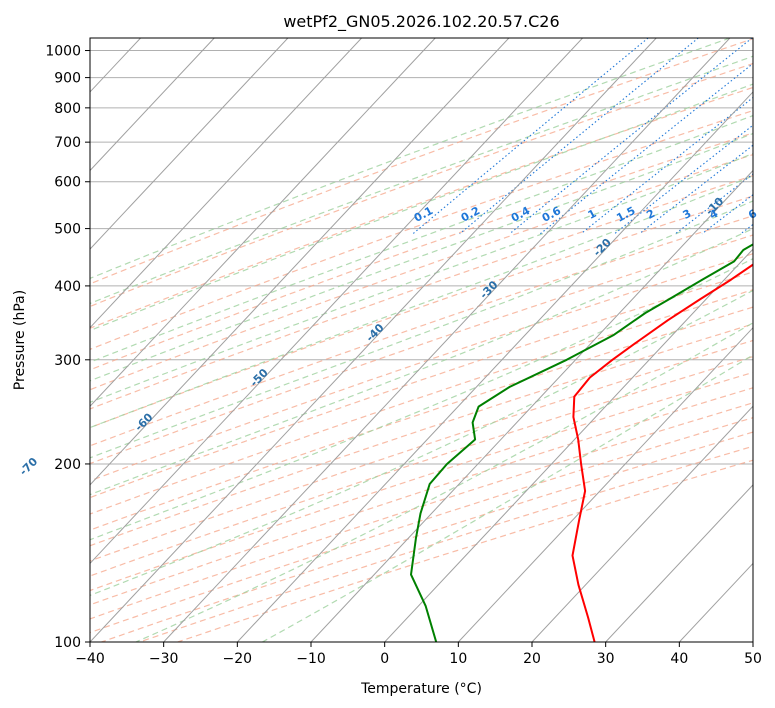 This screenshot has height=708, width=775. I want to click on y-tick-label: 800, so click(67, 109).